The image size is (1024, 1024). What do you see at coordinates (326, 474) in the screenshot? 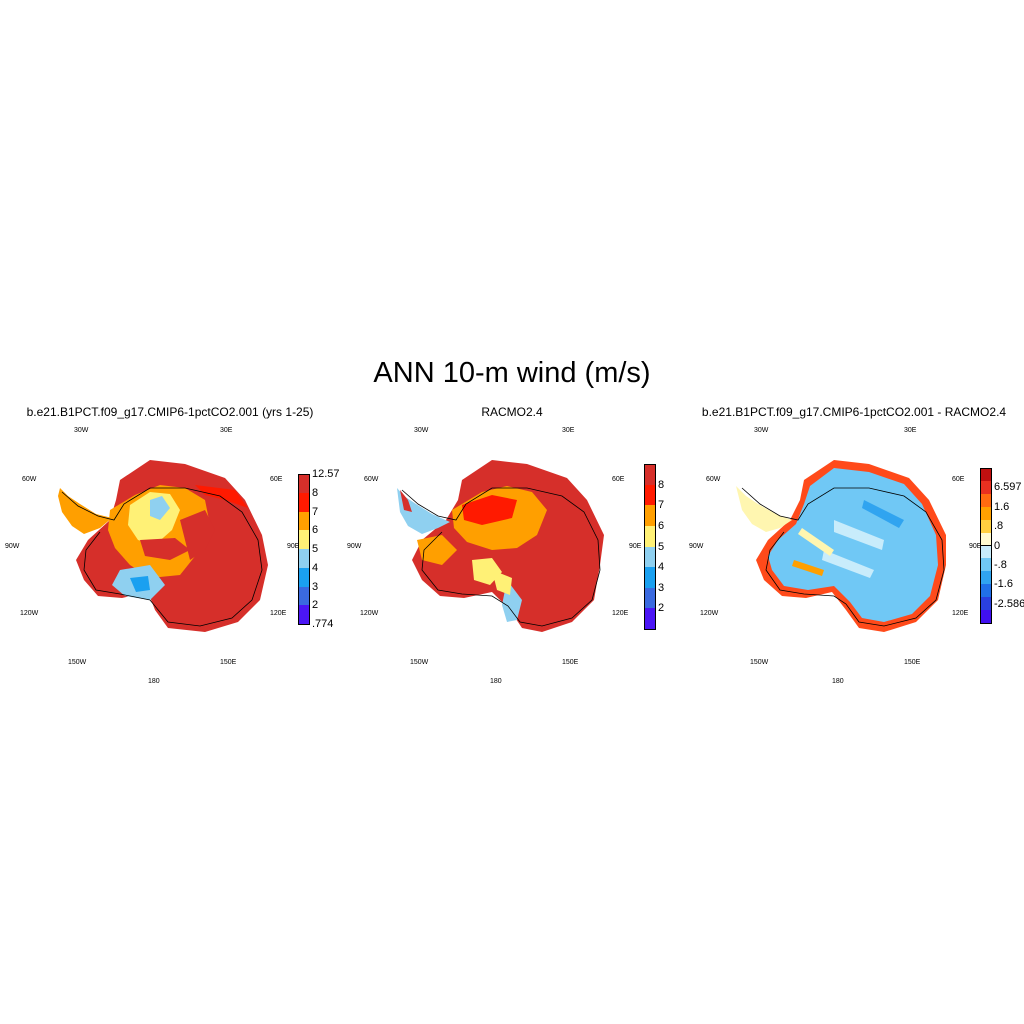
I see `colorbar-label: 12.57` at bounding box center [326, 474].